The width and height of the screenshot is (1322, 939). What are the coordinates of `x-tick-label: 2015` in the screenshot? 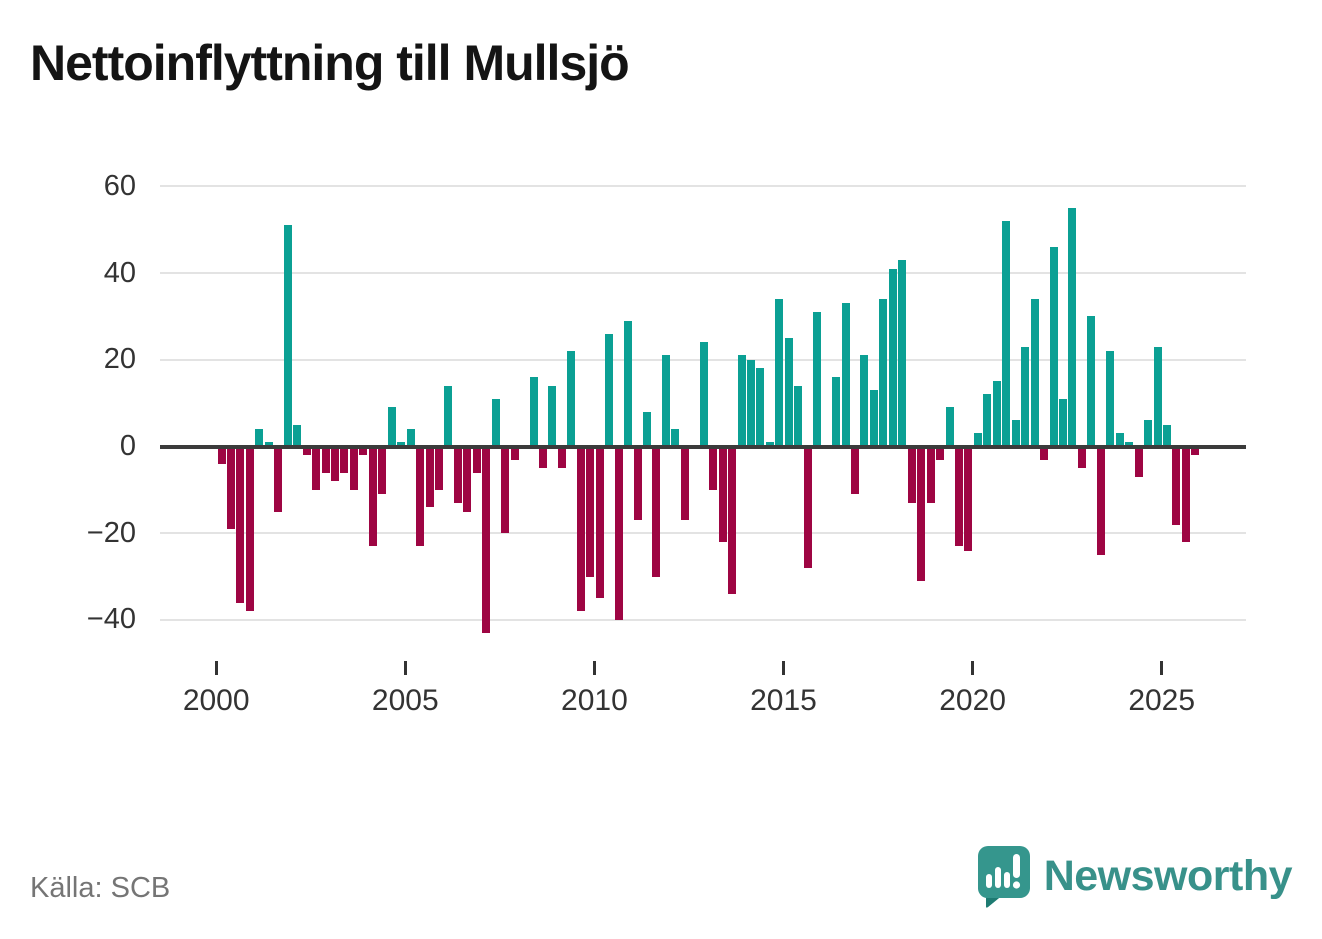 It's located at (783, 700).